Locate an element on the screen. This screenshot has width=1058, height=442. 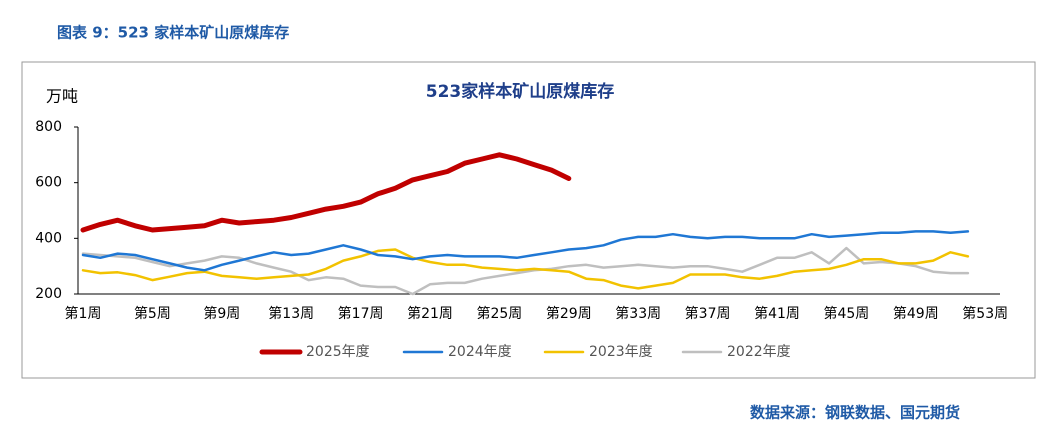
x-tick-label: 第29周 is located at coordinates (569, 313).